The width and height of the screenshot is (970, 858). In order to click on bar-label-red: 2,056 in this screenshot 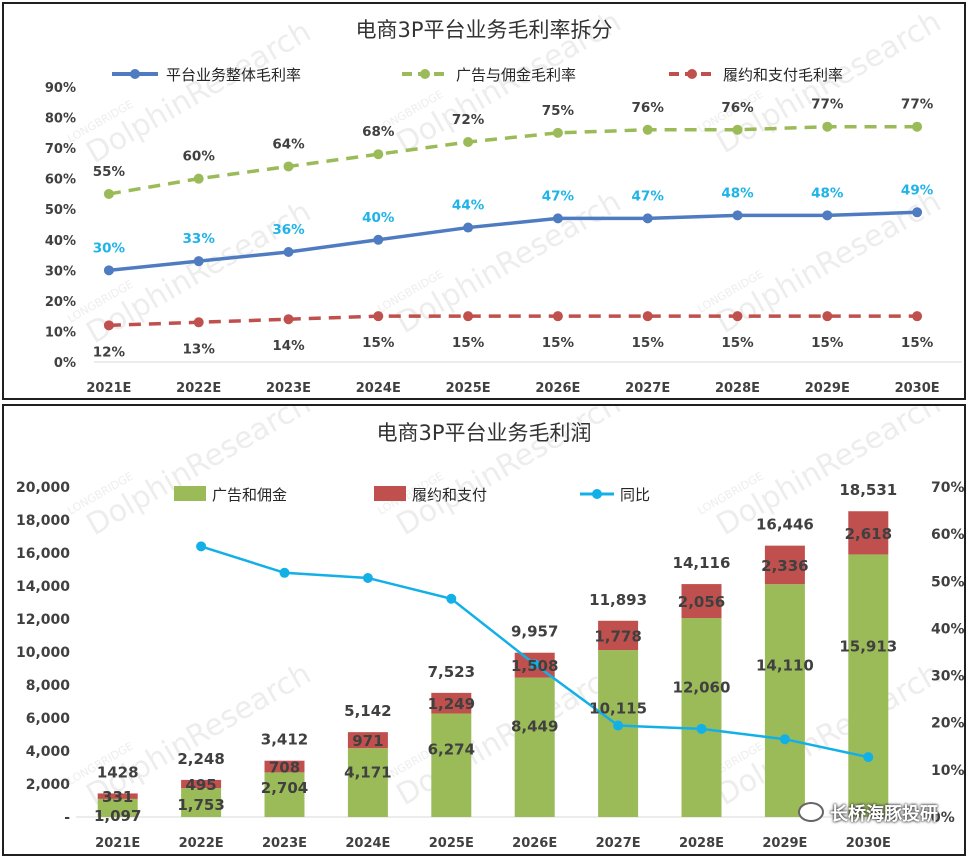, I will do `click(701, 602)`.